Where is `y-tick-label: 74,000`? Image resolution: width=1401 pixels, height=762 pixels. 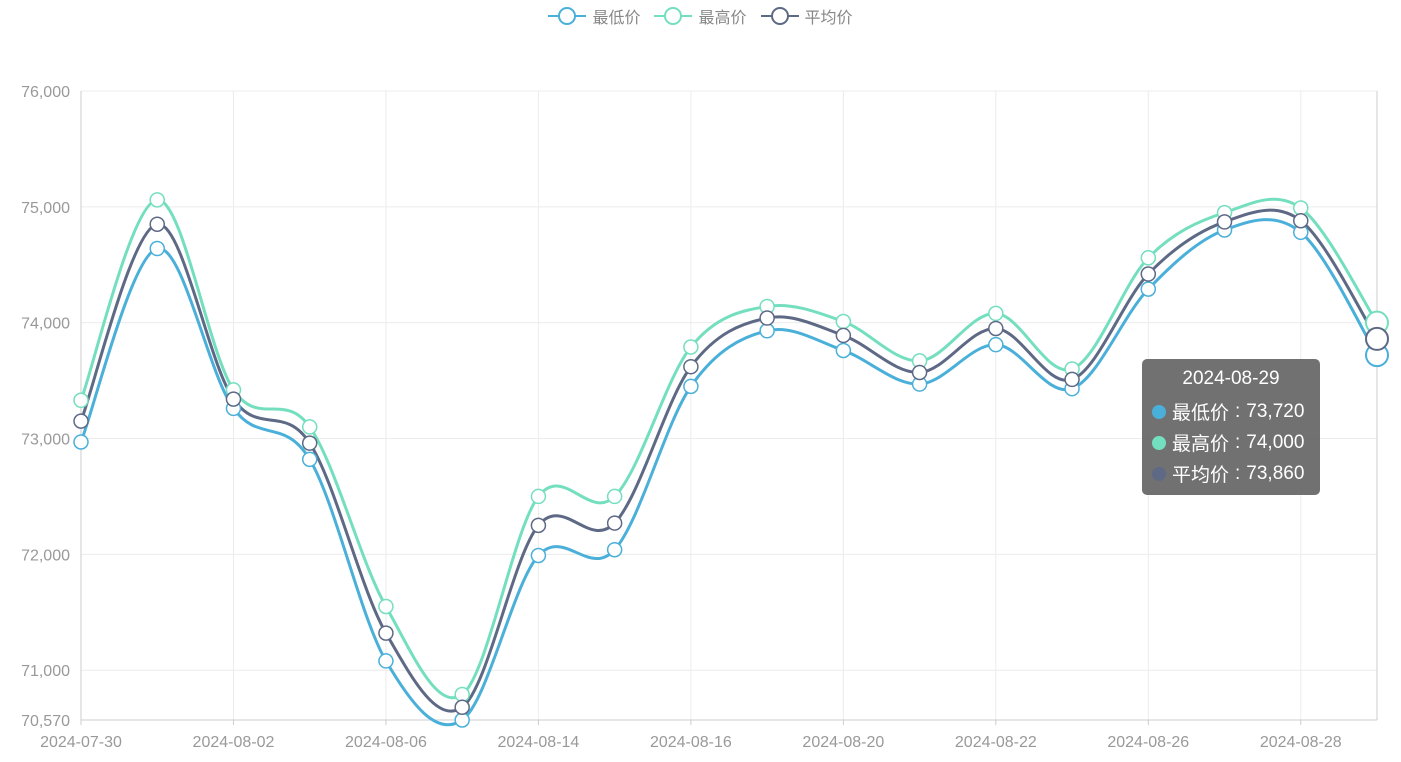 y-tick-label: 74,000 is located at coordinates (45, 324).